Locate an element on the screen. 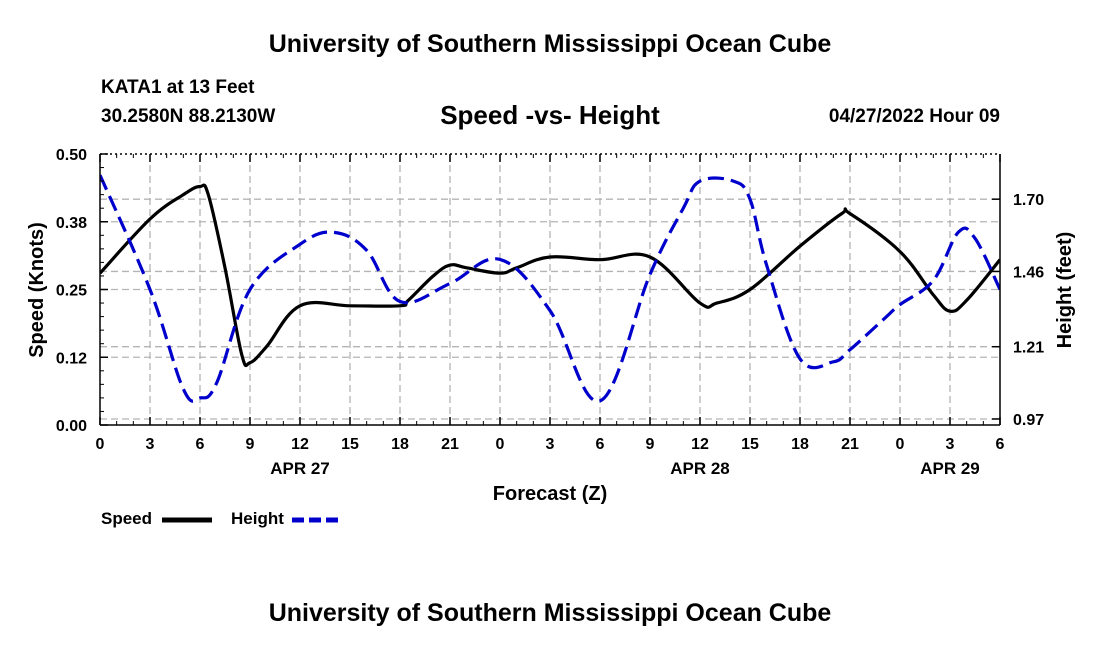 The image size is (1100, 650). station-label: KATA1 at 13 Feet is located at coordinates (178, 87).